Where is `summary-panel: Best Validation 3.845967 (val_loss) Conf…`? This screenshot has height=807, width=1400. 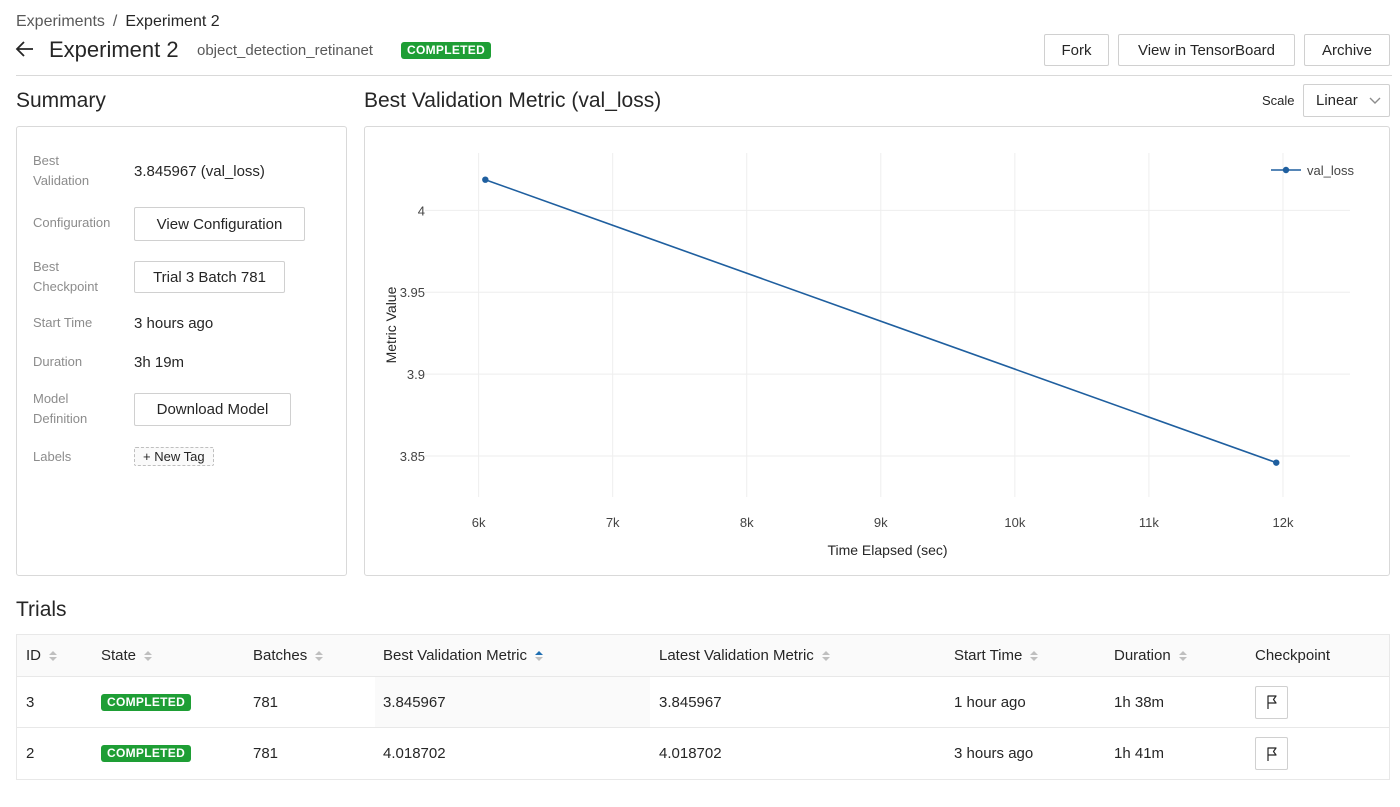 summary-panel: Best Validation 3.845967 (val_loss) Conf… is located at coordinates (181, 351).